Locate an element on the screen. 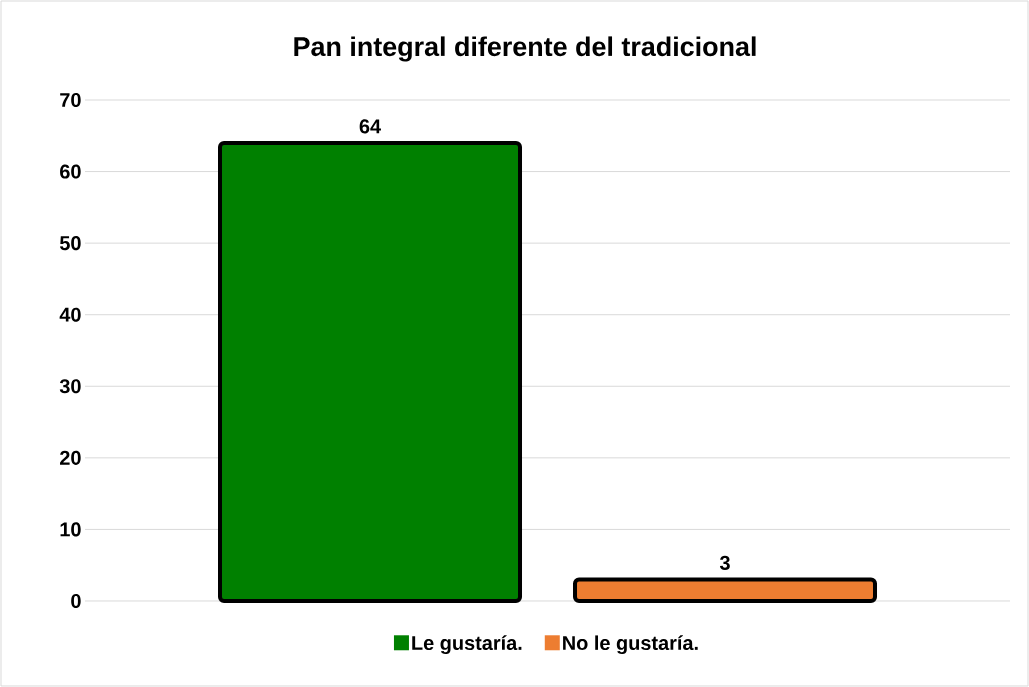 The width and height of the screenshot is (1029, 687). chart-title: Pan integral diferente del tradicional is located at coordinates (525, 49).